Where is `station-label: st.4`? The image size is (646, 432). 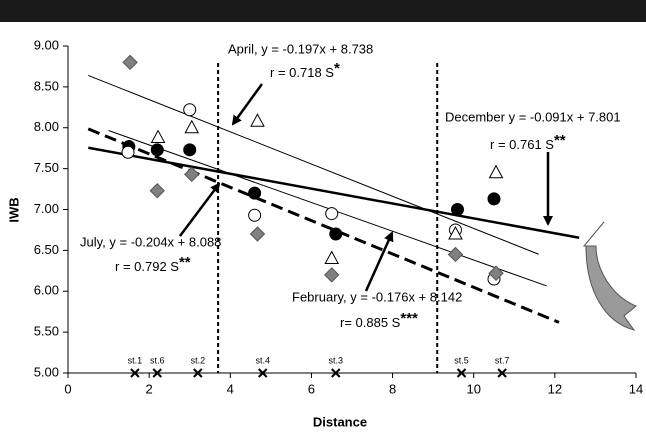
station-label: st.4 is located at coordinates (262, 360).